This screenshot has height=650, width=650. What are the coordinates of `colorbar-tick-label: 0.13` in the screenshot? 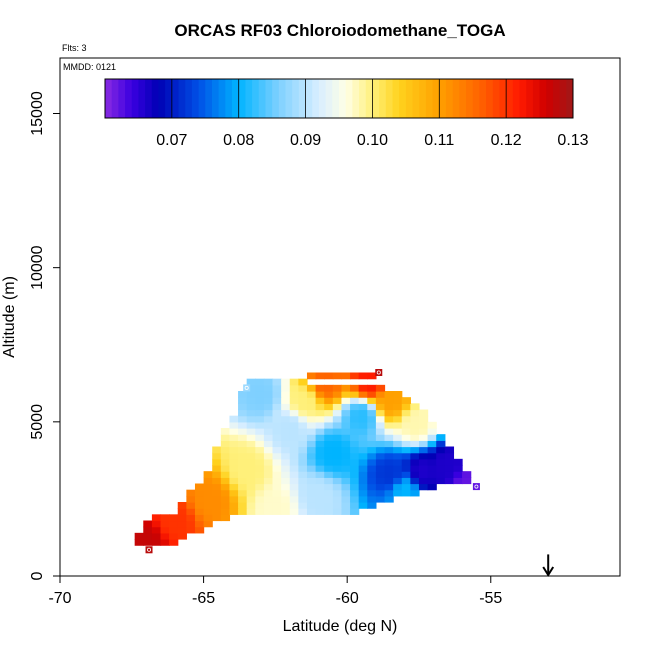 It's located at (572, 140).